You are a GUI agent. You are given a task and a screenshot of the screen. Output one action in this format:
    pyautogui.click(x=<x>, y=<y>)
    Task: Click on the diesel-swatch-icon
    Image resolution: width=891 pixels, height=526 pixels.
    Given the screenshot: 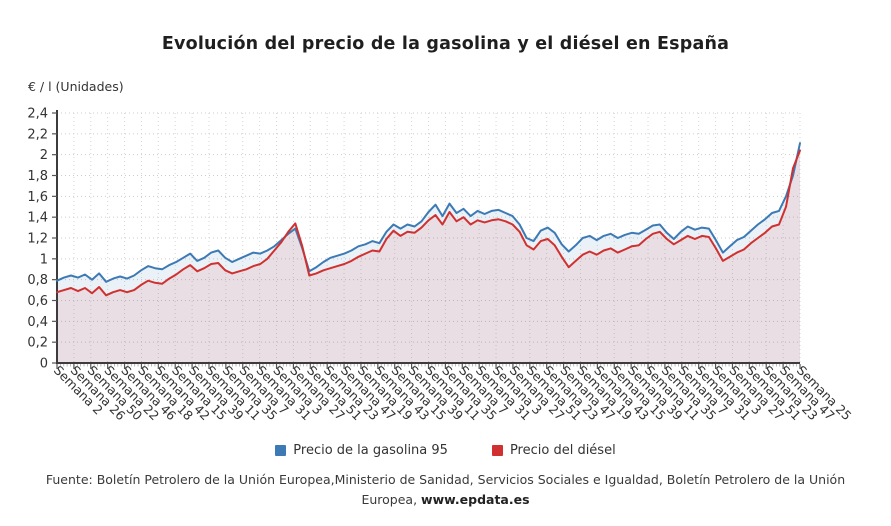 What is the action you would take?
    pyautogui.click(x=497, y=450)
    